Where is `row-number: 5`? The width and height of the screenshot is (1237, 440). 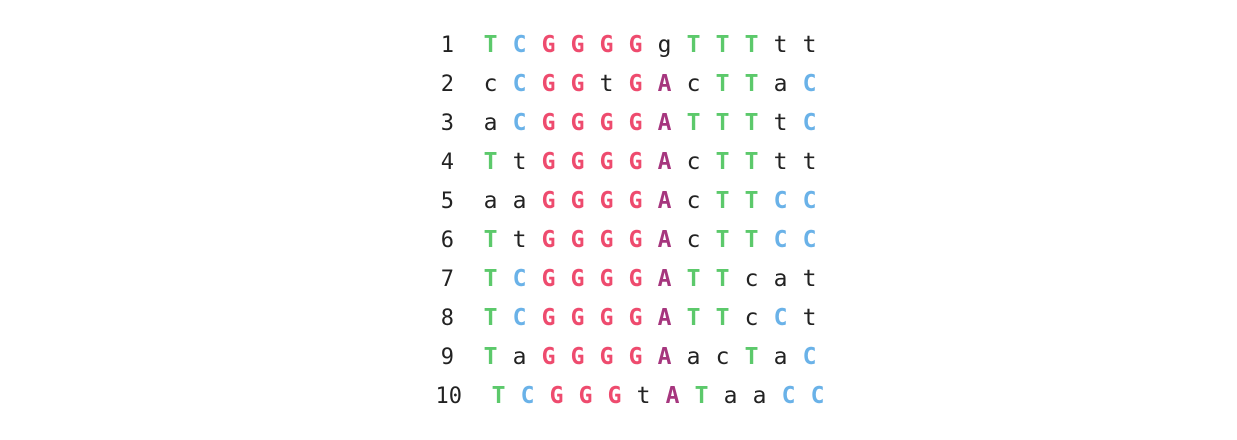
row-number: 5 is located at coordinates (447, 201).